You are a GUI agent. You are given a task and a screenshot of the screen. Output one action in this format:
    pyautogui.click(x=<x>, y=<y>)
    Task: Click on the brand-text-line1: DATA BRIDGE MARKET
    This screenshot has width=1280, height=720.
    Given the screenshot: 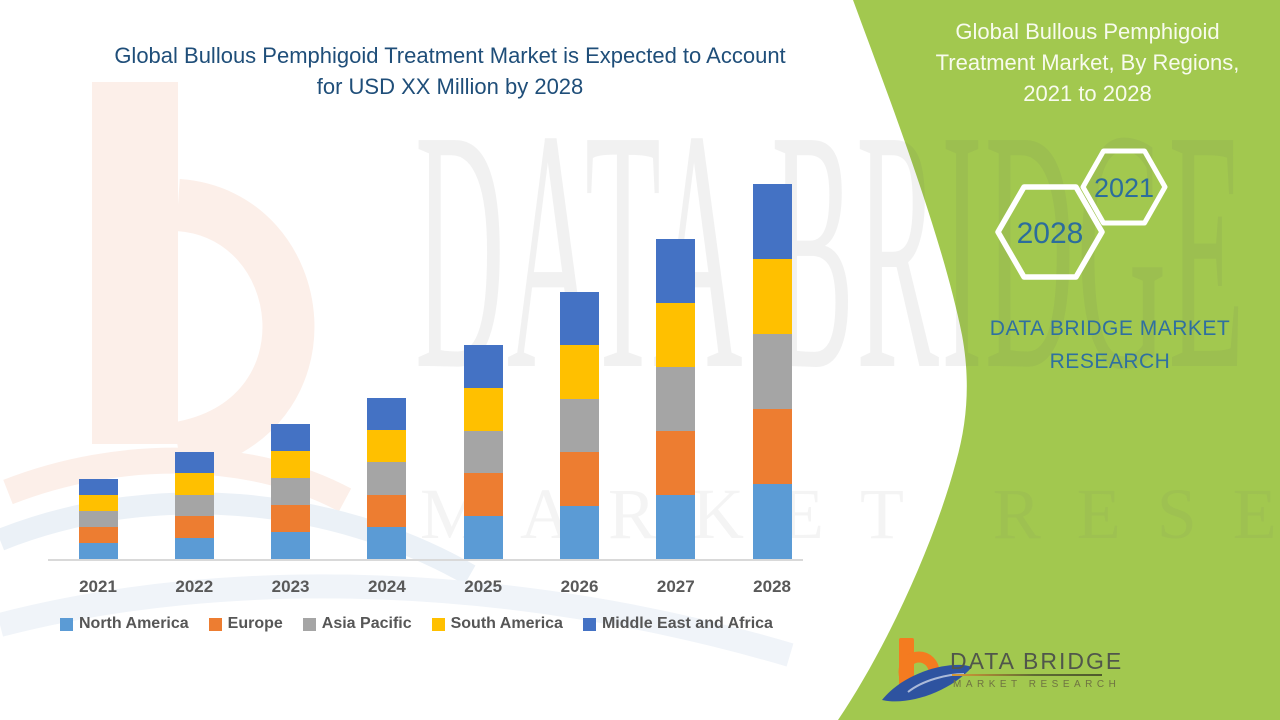 What is the action you would take?
    pyautogui.click(x=1110, y=328)
    